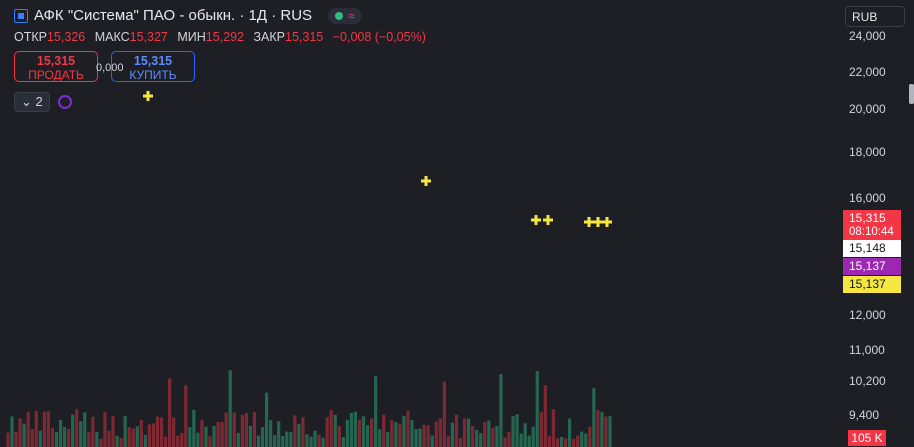 The height and width of the screenshot is (447, 914). Describe the element at coordinates (173, 15) in the screenshot. I see `symbol-title: АФК "Система" ПАО - обыкн. · 1Д · RUS` at that location.